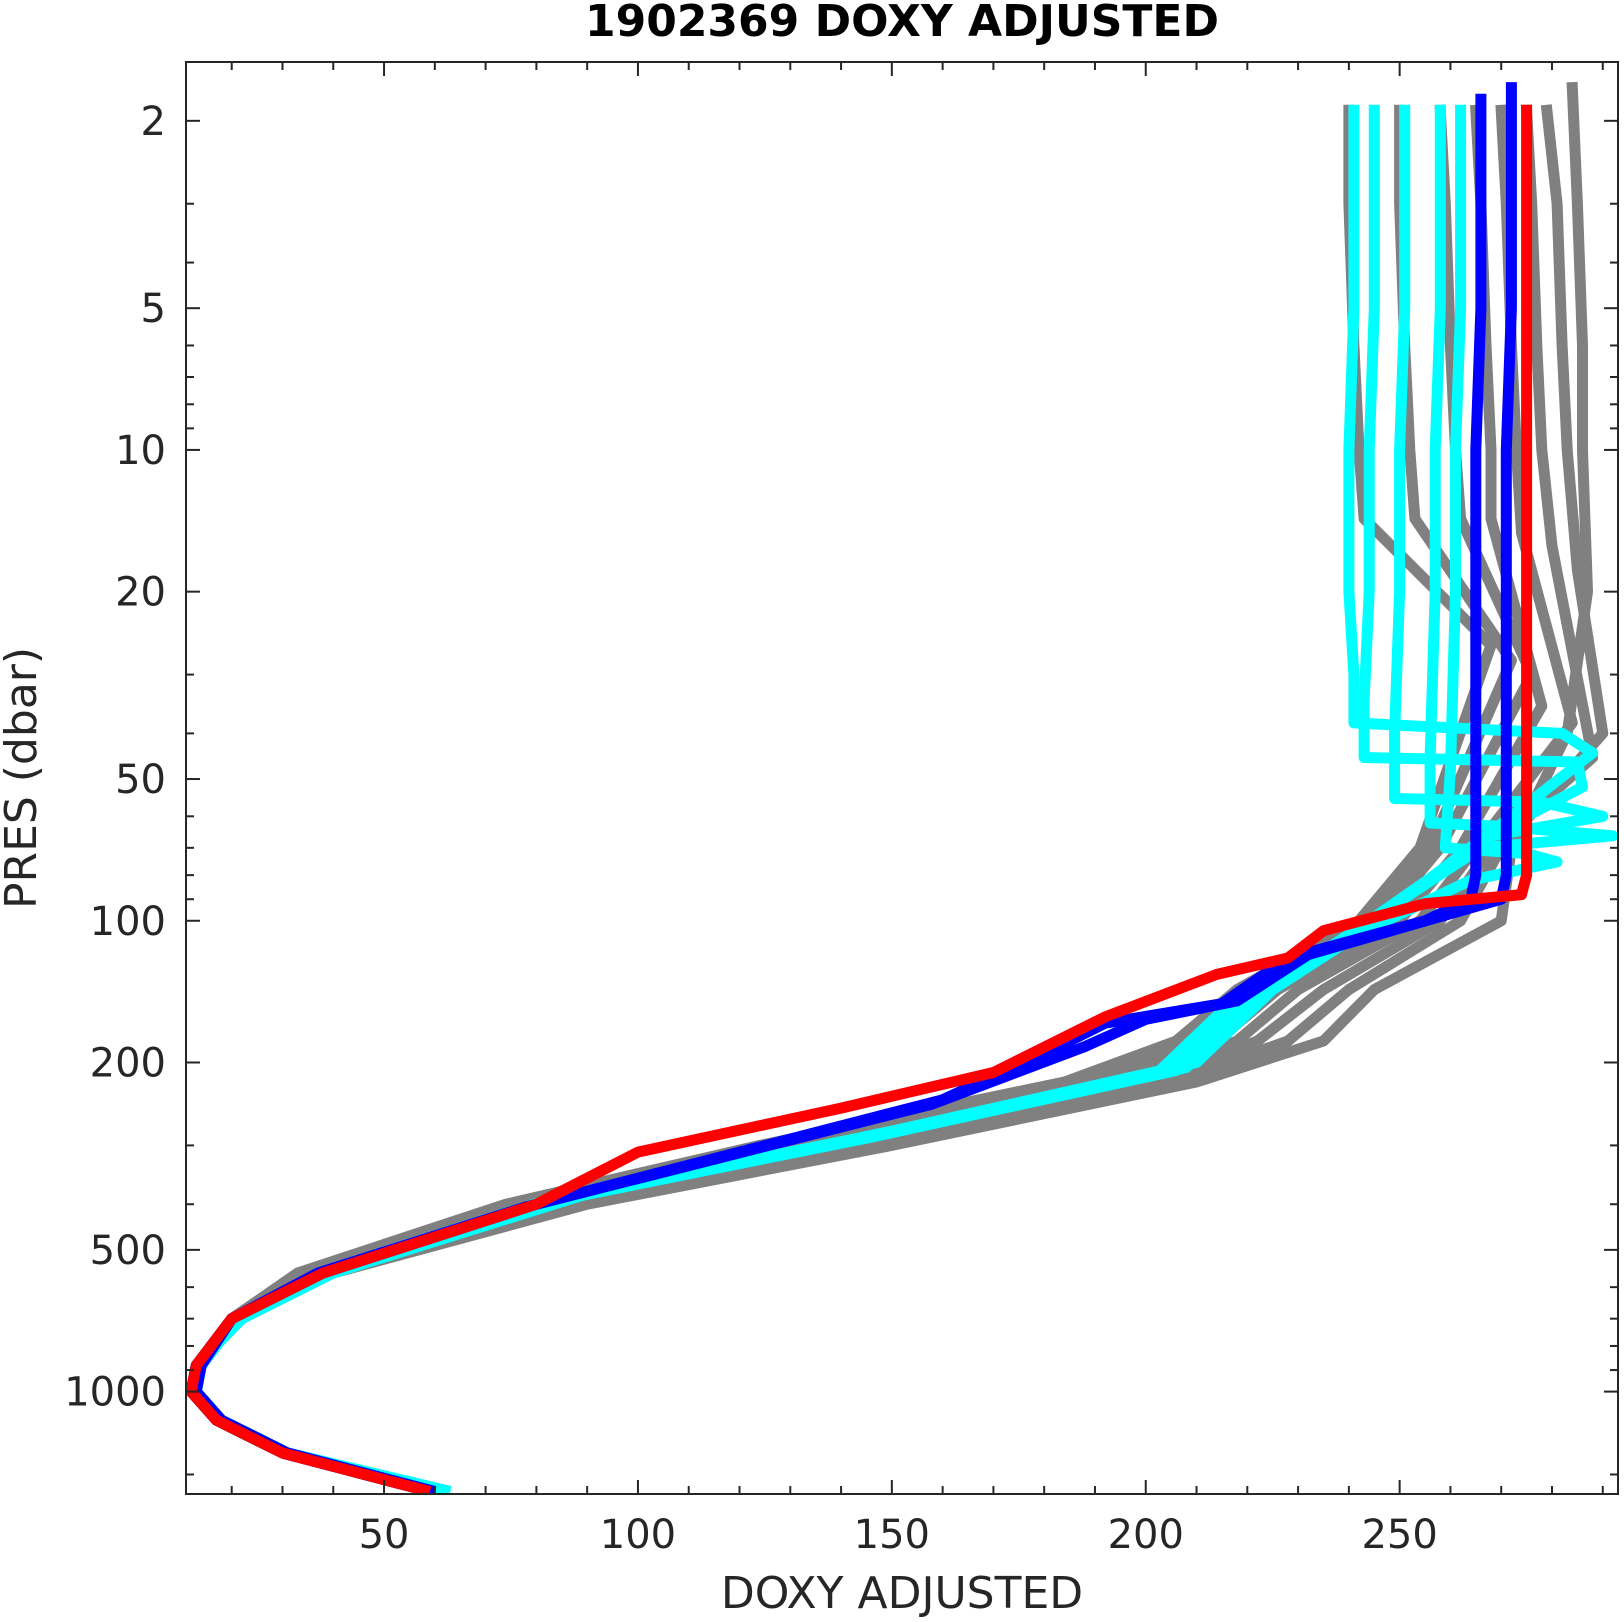 This screenshot has width=1624, height=1622. What do you see at coordinates (384, 1535) in the screenshot?
I see `x-tick-label: 50` at bounding box center [384, 1535].